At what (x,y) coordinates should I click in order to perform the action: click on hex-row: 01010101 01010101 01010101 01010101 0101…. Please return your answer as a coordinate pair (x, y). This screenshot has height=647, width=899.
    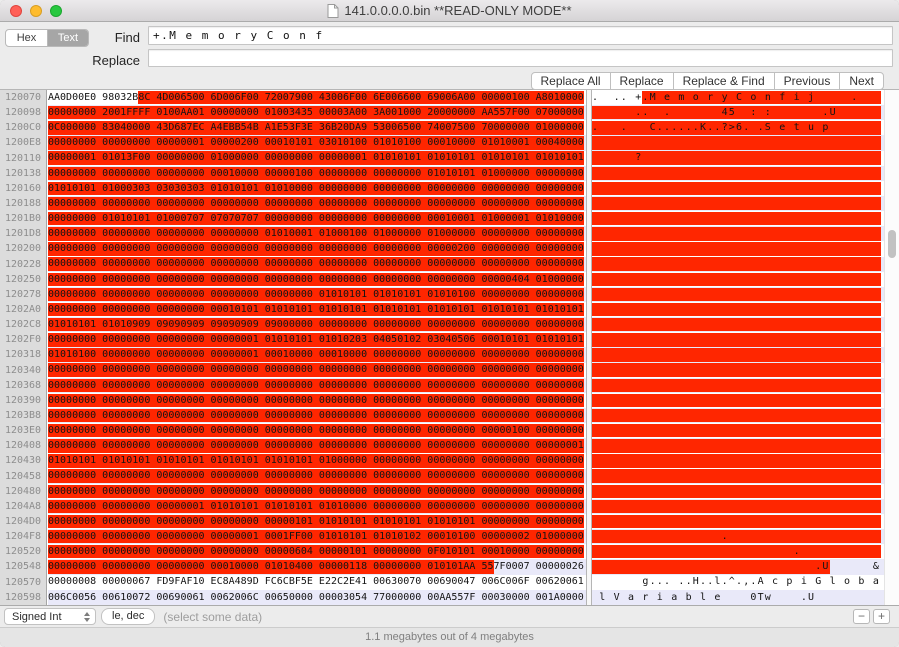
    Looking at the image, I should click on (317, 460).